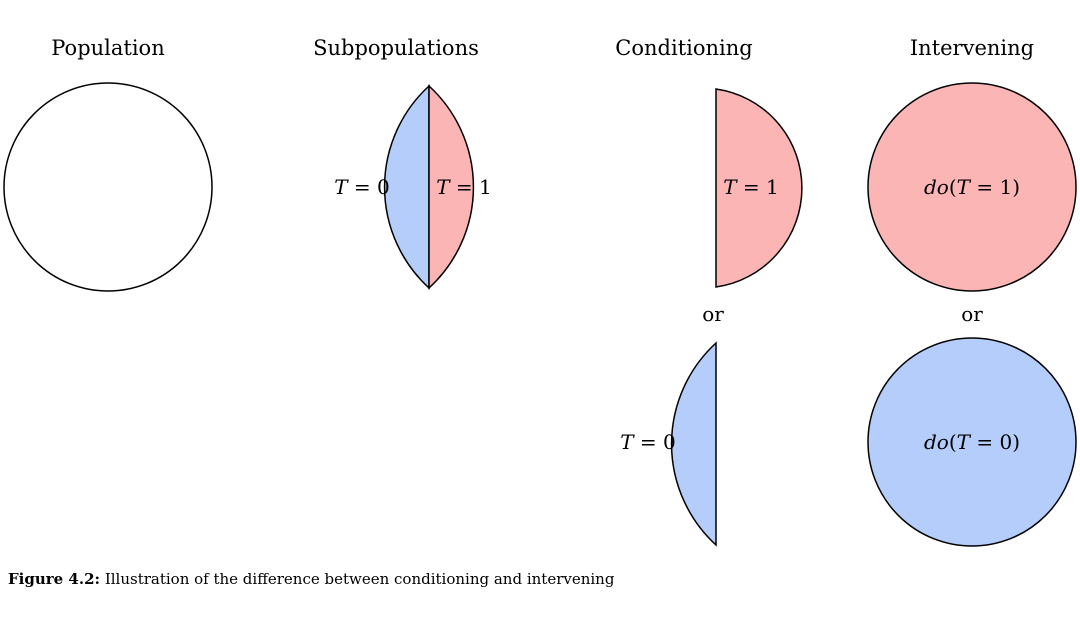 This screenshot has height=618, width=1080. Describe the element at coordinates (108, 187) in the screenshot. I see `population-circle` at that location.